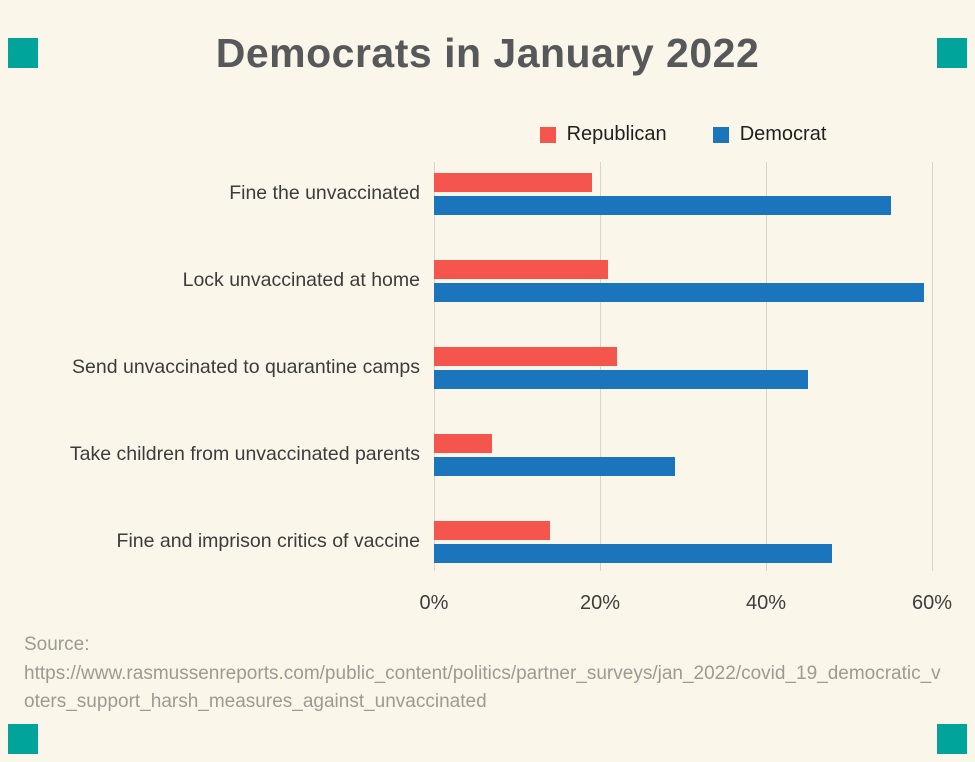 This screenshot has width=975, height=762. I want to click on source-label: Source:, so click(57, 644).